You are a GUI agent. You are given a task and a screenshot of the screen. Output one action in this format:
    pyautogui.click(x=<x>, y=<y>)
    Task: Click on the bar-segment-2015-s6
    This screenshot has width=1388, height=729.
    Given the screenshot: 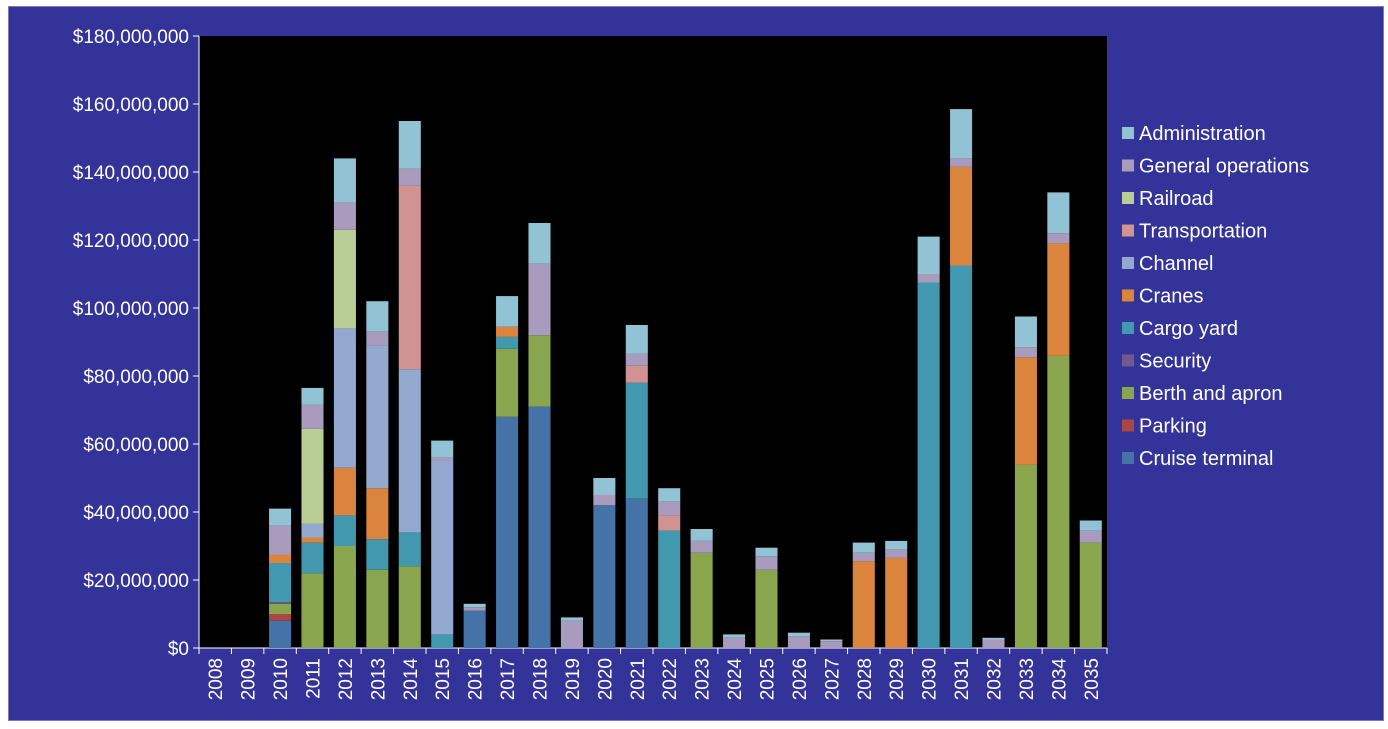 What is the action you would take?
    pyautogui.click(x=442, y=548)
    